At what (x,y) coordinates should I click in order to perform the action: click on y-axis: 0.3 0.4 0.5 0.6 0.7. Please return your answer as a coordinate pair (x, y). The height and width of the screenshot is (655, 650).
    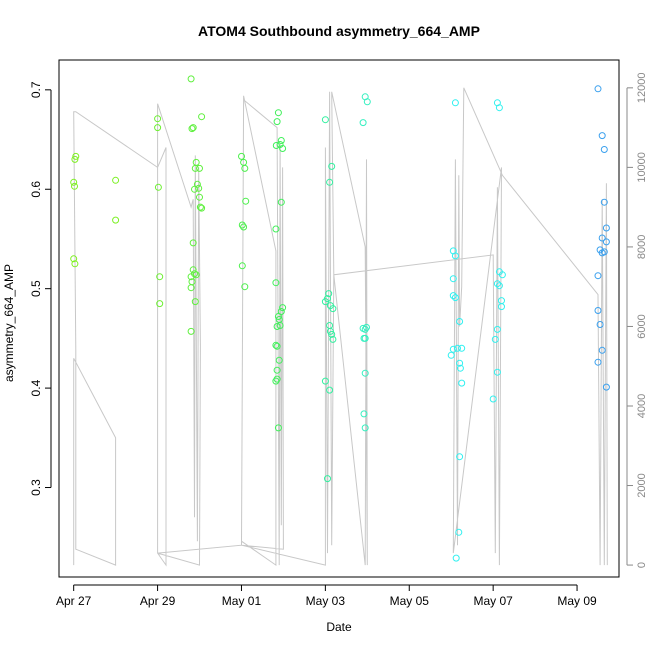
    Looking at the image, I should click on (40, 288).